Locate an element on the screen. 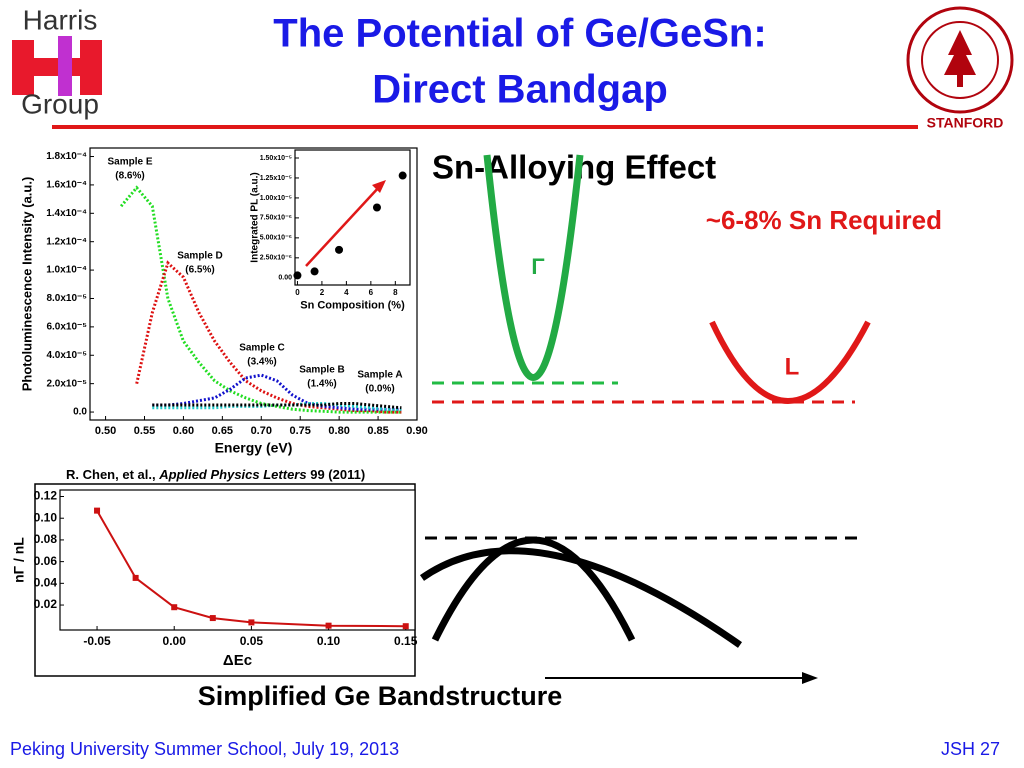  k-arrow-head is located at coordinates (810, 678).